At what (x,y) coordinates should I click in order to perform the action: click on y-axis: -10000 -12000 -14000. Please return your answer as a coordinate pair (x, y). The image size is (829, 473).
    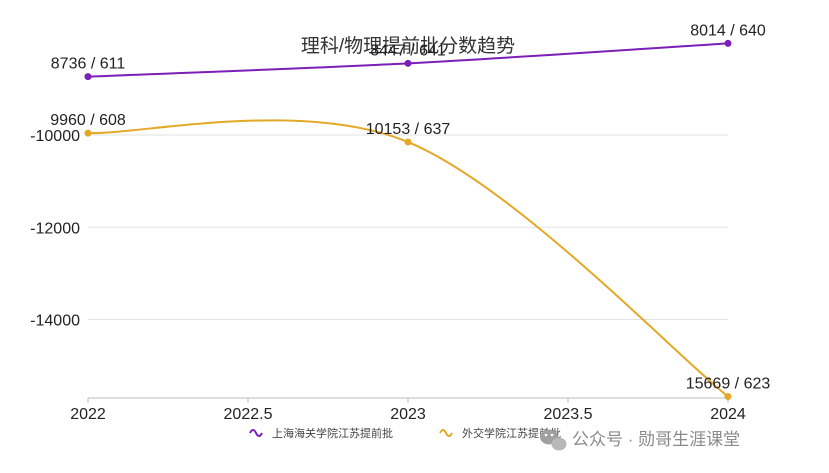
    Looking at the image, I should click on (55, 229).